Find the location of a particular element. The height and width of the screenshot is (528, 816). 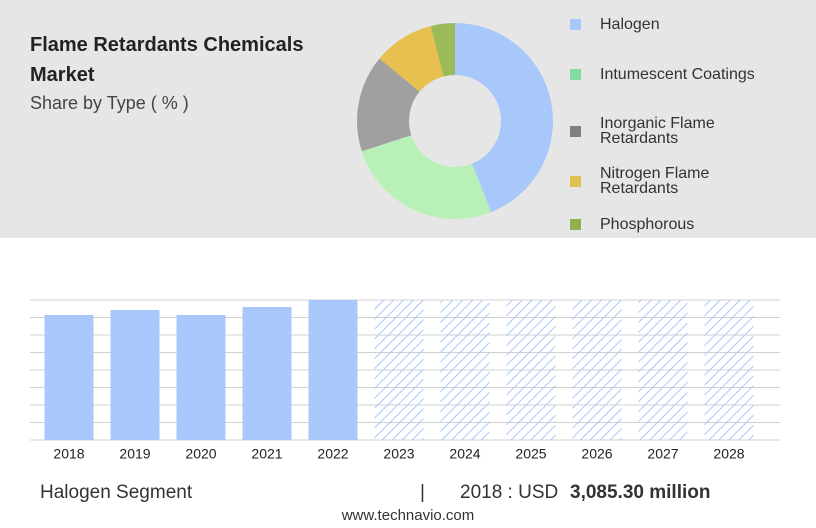

subtitle: Share by Type ( % ) is located at coordinates (109, 103).